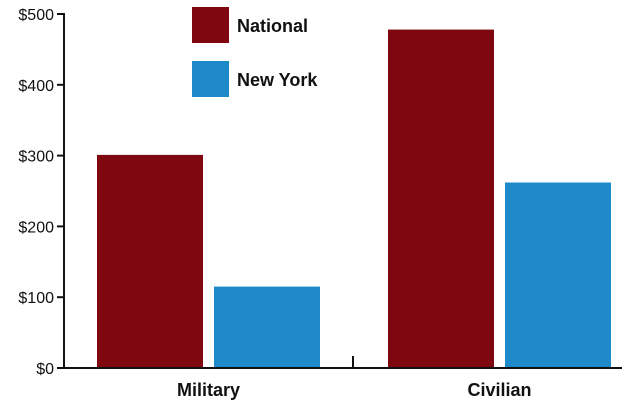 The width and height of the screenshot is (623, 402). I want to click on bar-military-new-york, so click(267, 327).